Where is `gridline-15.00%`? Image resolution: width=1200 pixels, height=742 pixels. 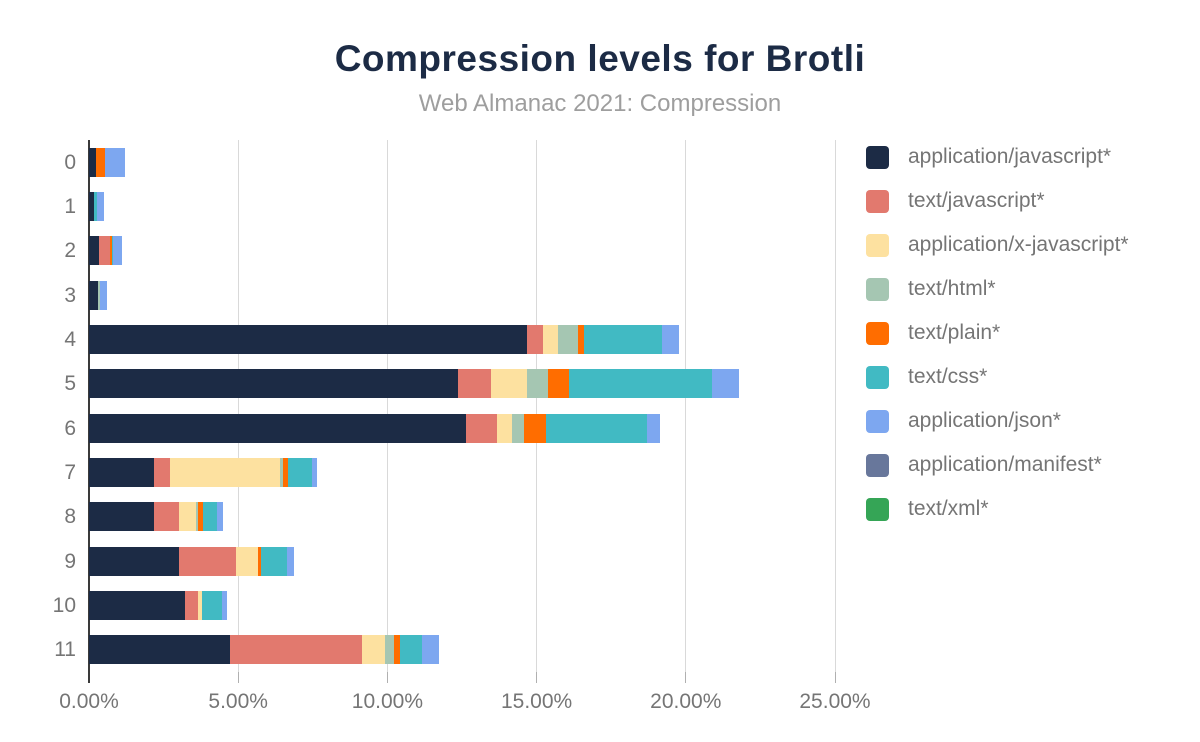
gridline-15.00% is located at coordinates (537, 406).